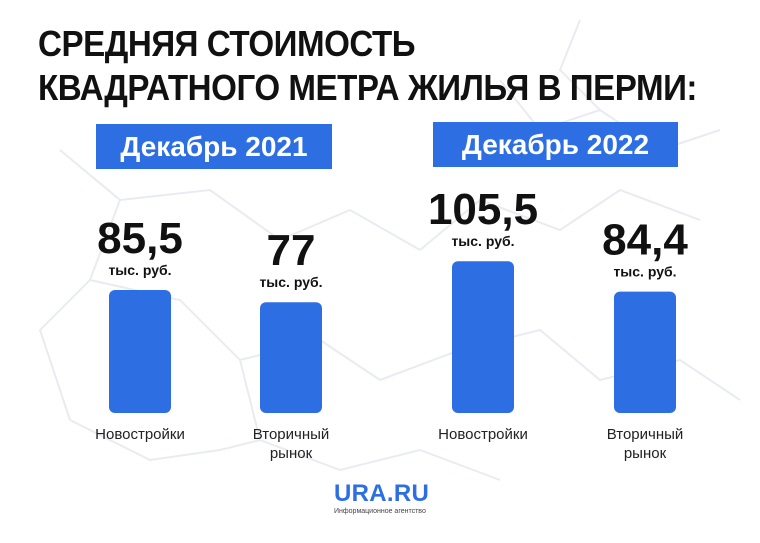 This screenshot has height=543, width=760. What do you see at coordinates (140, 238) in the screenshot?
I see `value-label-new-build-1: 85,5` at bounding box center [140, 238].